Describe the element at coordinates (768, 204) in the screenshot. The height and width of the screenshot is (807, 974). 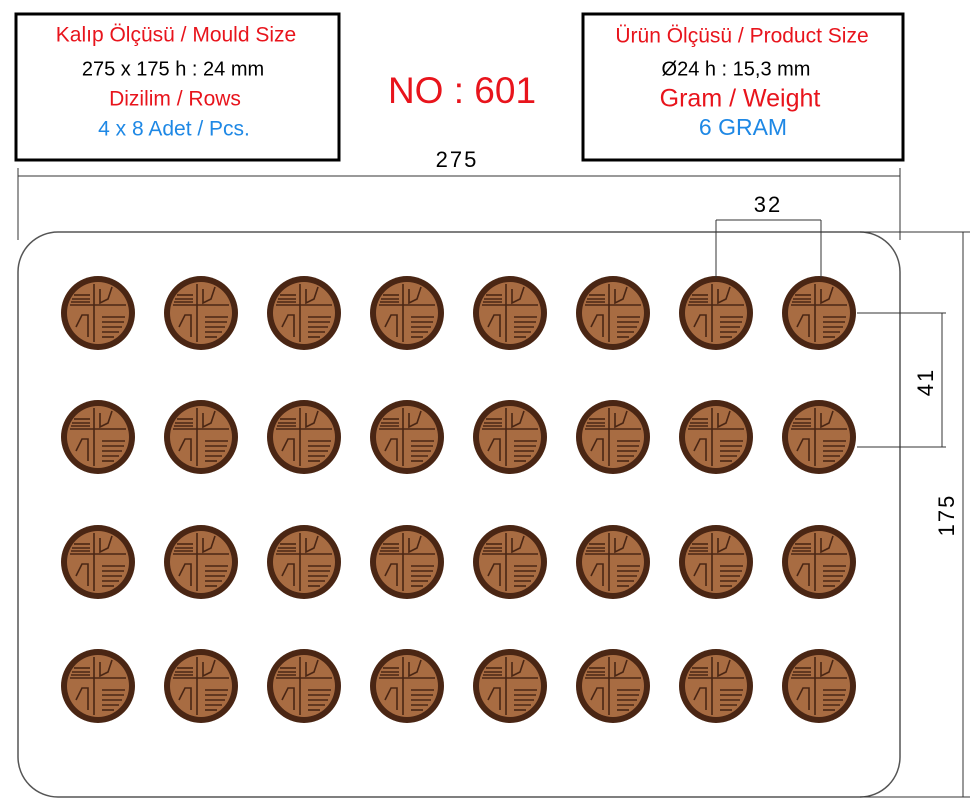
I see `pitch-x-dimension: 32` at that location.